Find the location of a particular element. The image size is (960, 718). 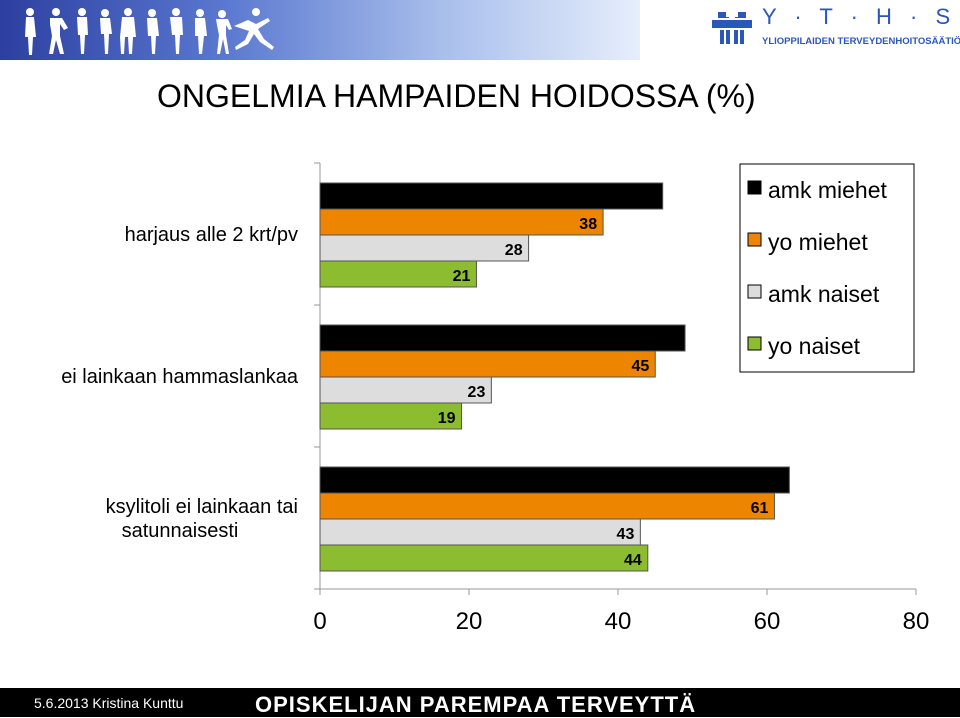

data-label: 28 is located at coordinates (514, 250).